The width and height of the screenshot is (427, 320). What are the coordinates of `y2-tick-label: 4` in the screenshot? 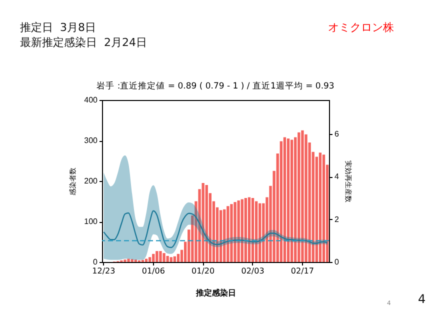 It's located at (337, 177).